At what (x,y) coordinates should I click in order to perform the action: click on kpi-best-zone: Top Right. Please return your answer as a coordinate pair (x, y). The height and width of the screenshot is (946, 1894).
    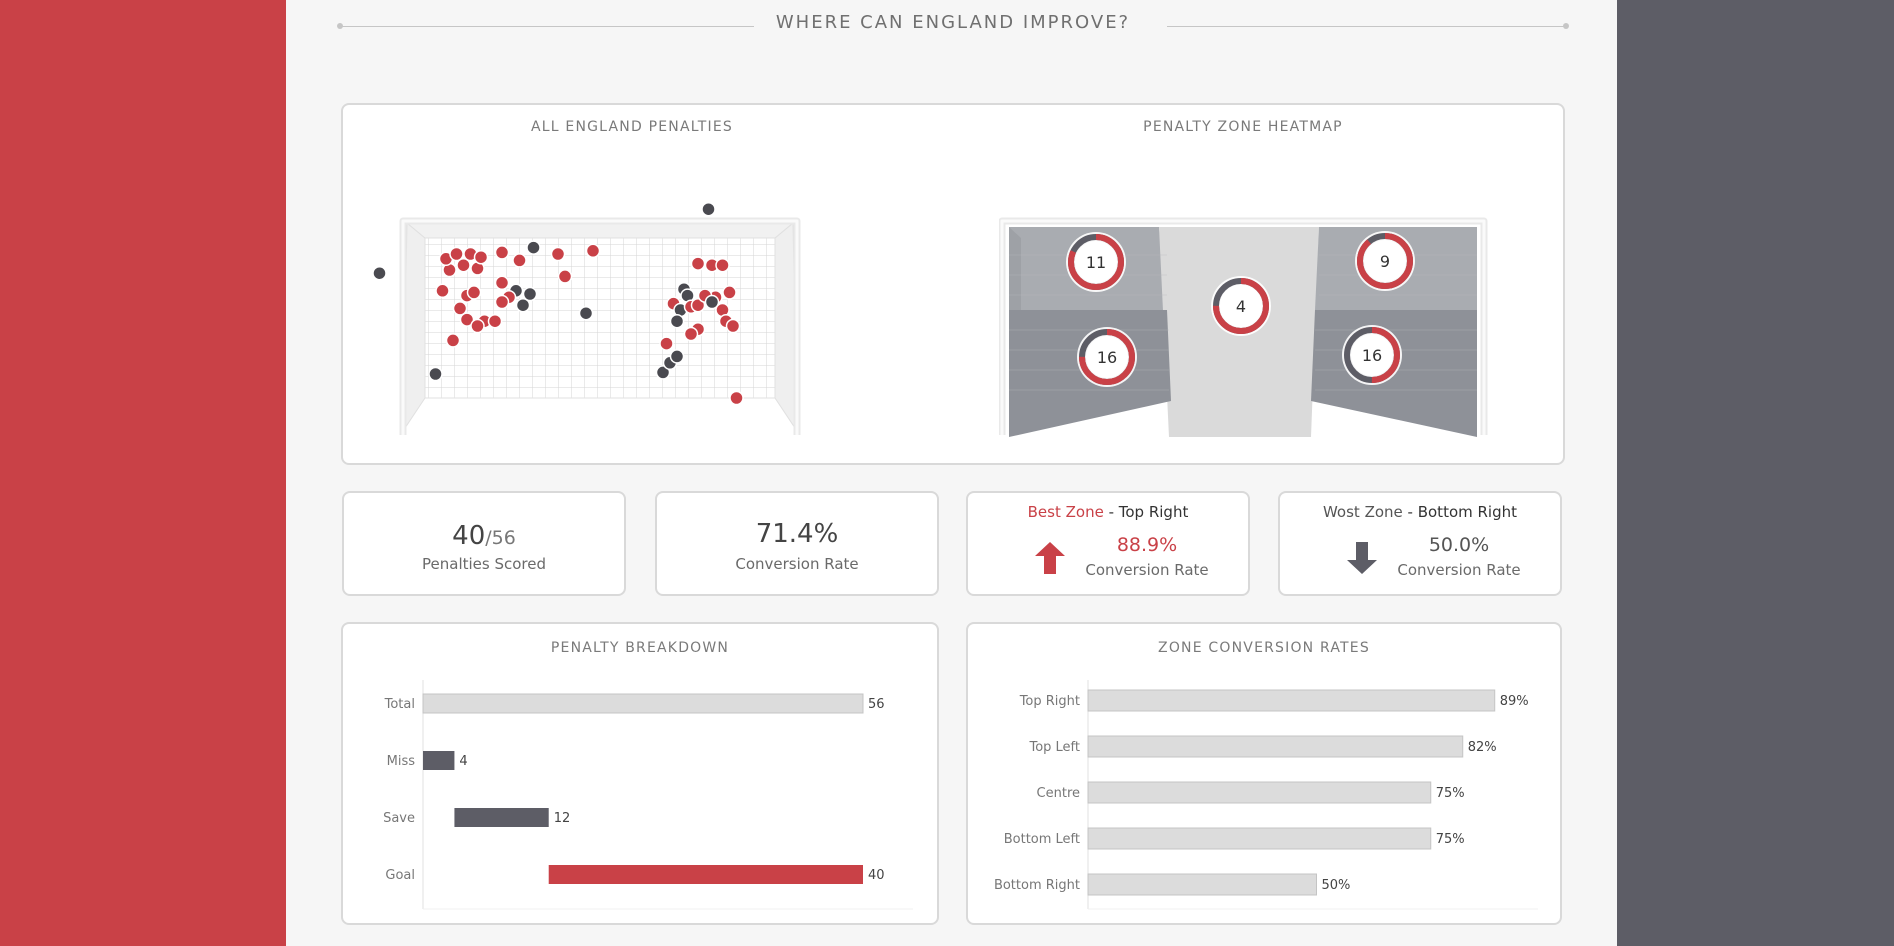
    Looking at the image, I should click on (1153, 512).